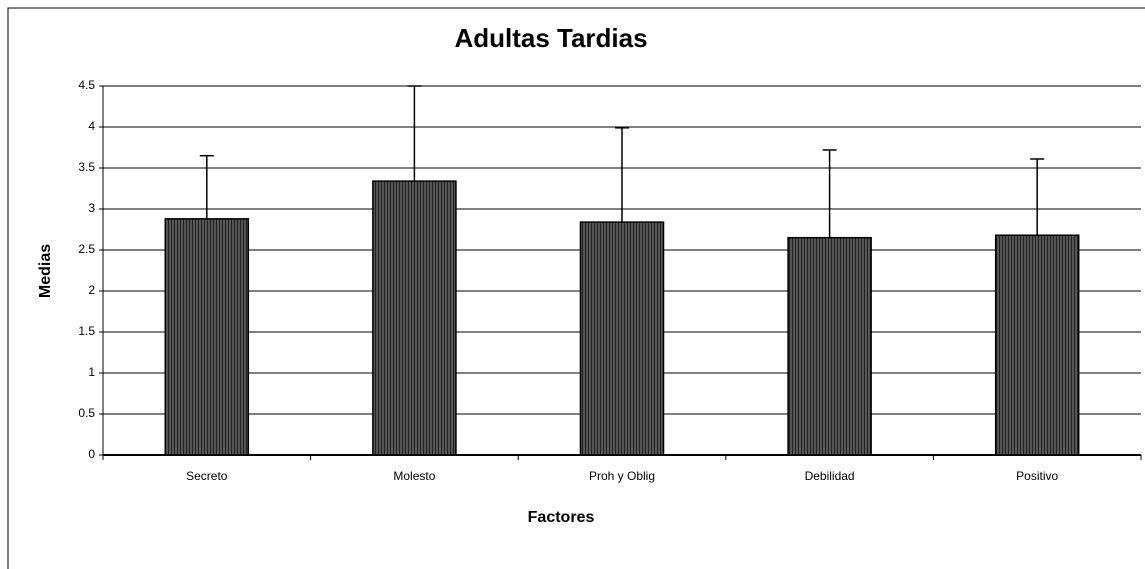 Image resolution: width=1145 pixels, height=569 pixels. What do you see at coordinates (86, 85) in the screenshot?
I see `y-tick-label: 4.5` at bounding box center [86, 85].